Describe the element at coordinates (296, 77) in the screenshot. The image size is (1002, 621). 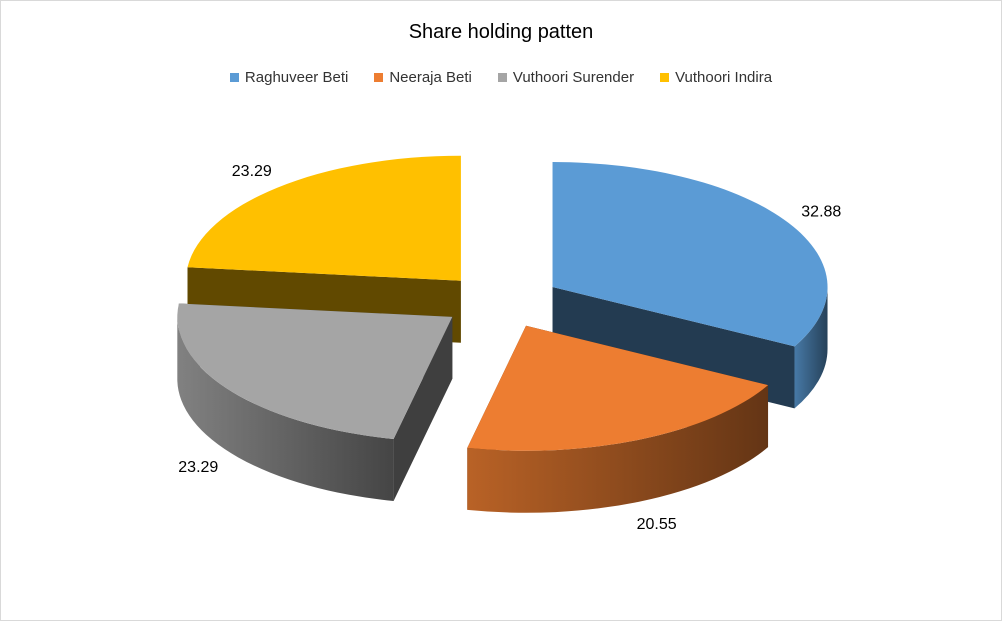
I see `legend-label-raghuveer-beti: Raghuveer Beti` at that location.